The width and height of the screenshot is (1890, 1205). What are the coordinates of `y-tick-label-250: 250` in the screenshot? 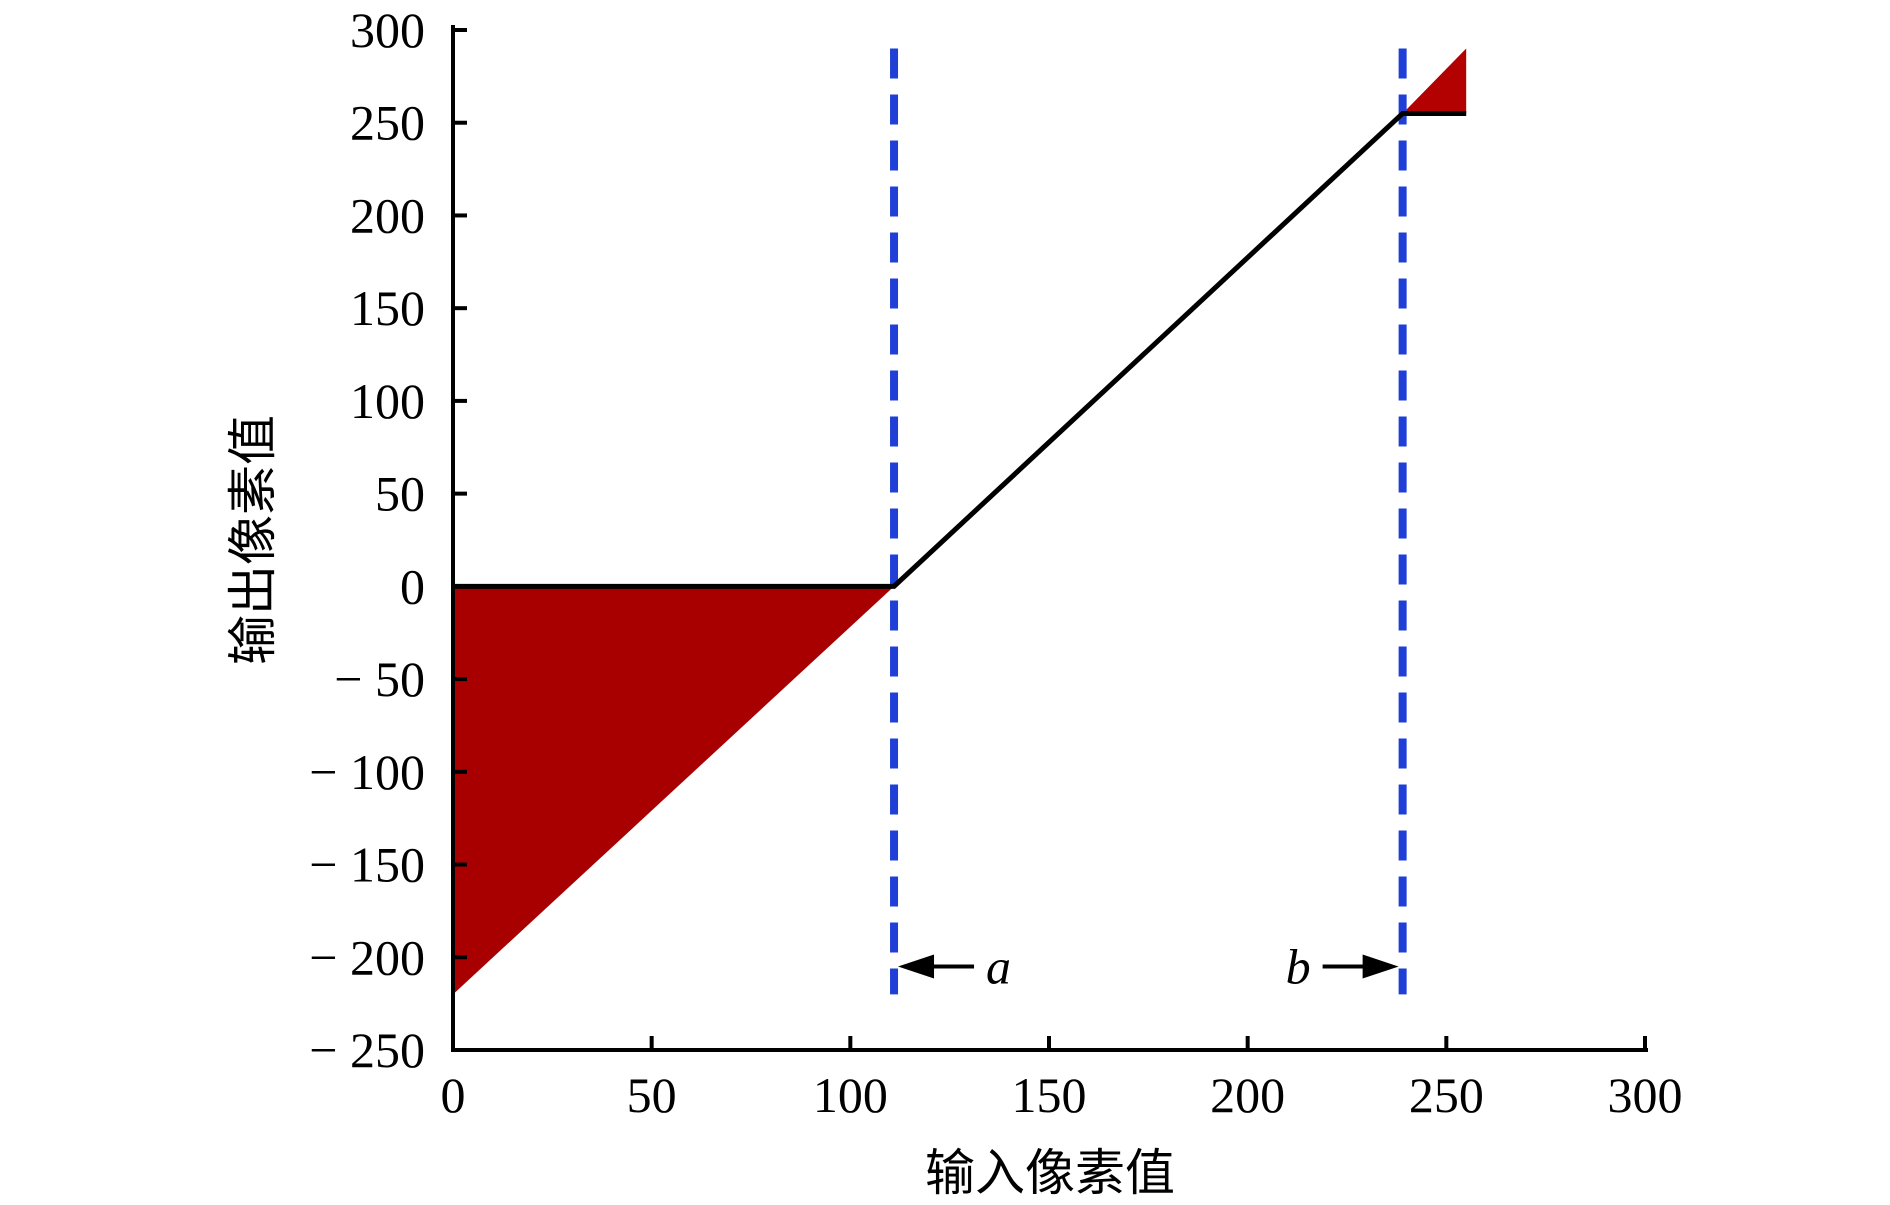 It's located at (387, 123).